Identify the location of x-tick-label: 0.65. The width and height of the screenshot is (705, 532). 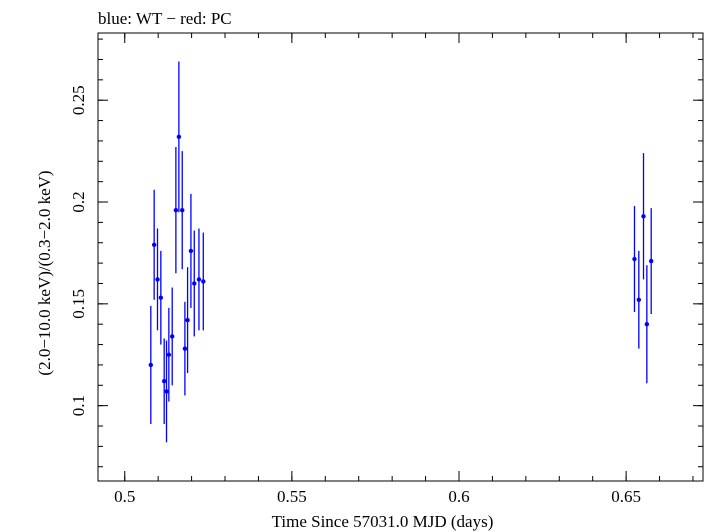
(626, 496).